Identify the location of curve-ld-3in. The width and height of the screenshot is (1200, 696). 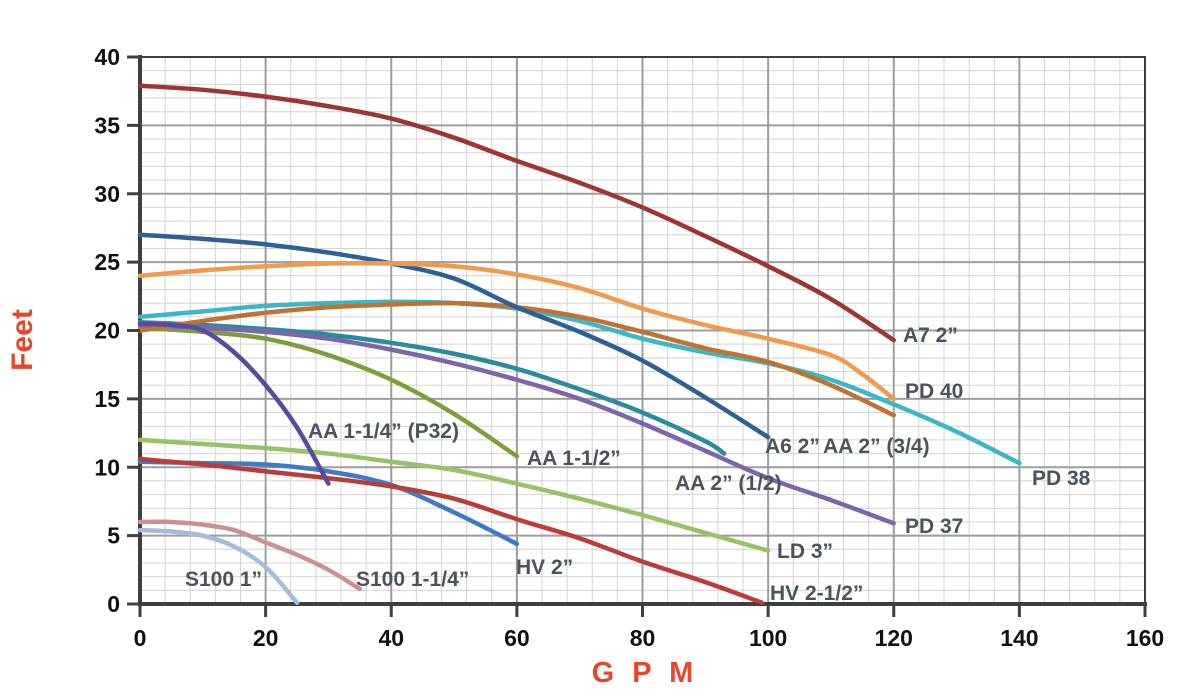
(454, 495).